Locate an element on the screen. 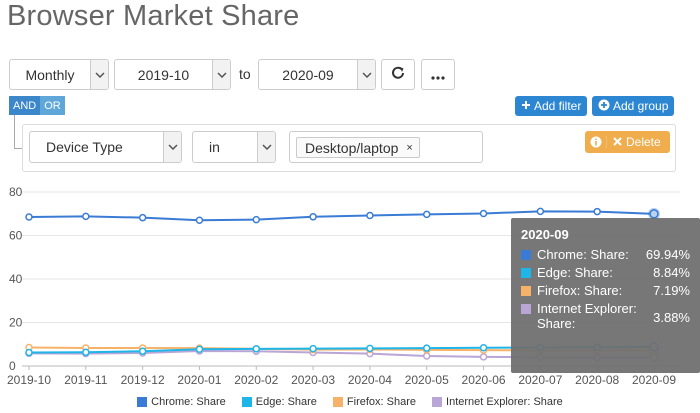 Image resolution: width=700 pixels, height=413 pixels. logic-toggle: AND OR is located at coordinates (37, 105).